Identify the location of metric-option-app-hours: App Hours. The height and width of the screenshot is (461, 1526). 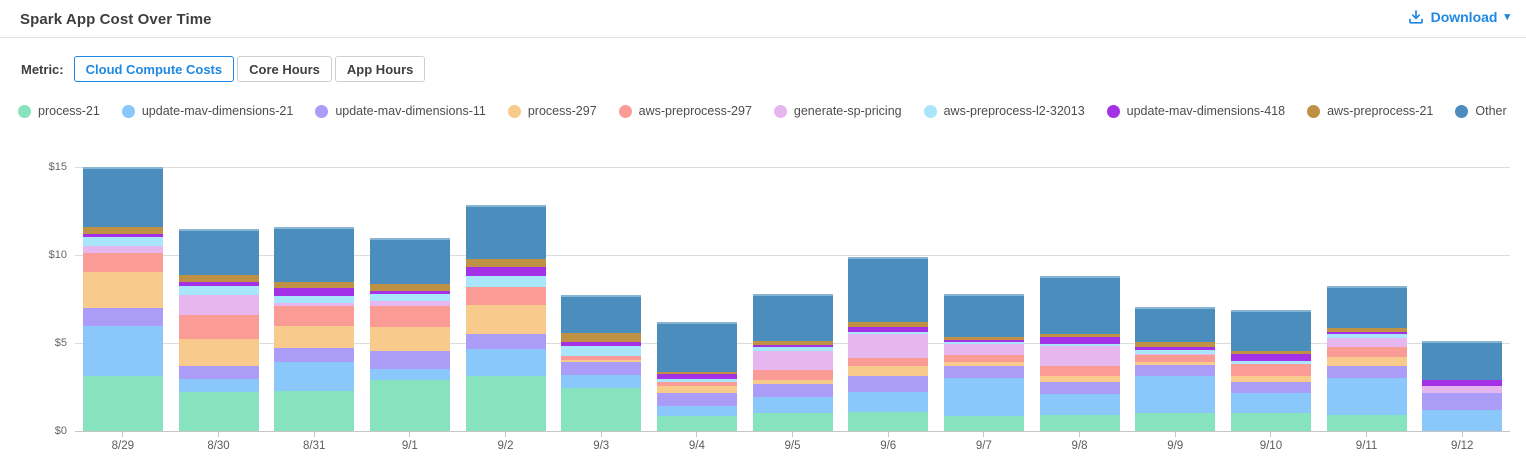
(380, 69).